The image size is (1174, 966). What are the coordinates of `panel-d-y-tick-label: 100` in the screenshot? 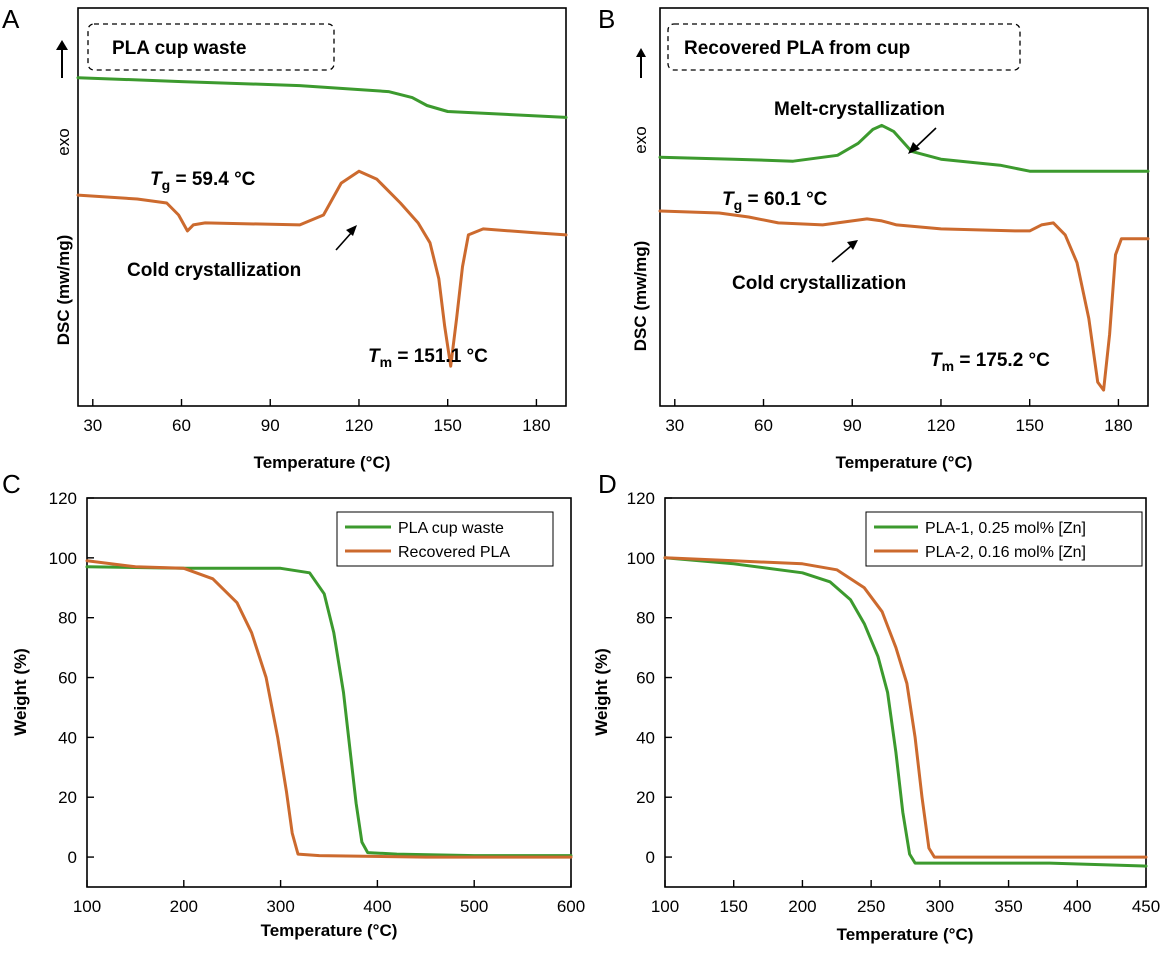 It's located at (641, 558).